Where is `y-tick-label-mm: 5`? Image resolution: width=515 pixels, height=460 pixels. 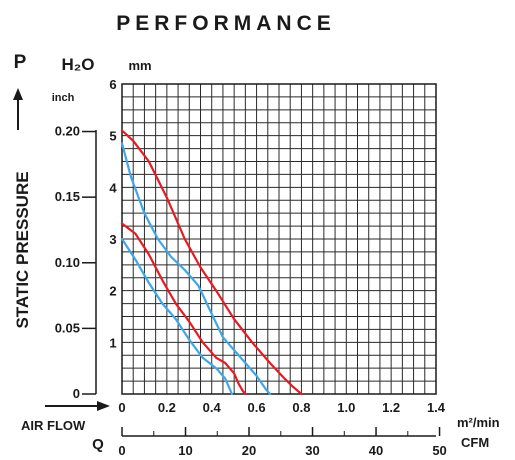
y-tick-label-mm: 5 is located at coordinates (112, 136).